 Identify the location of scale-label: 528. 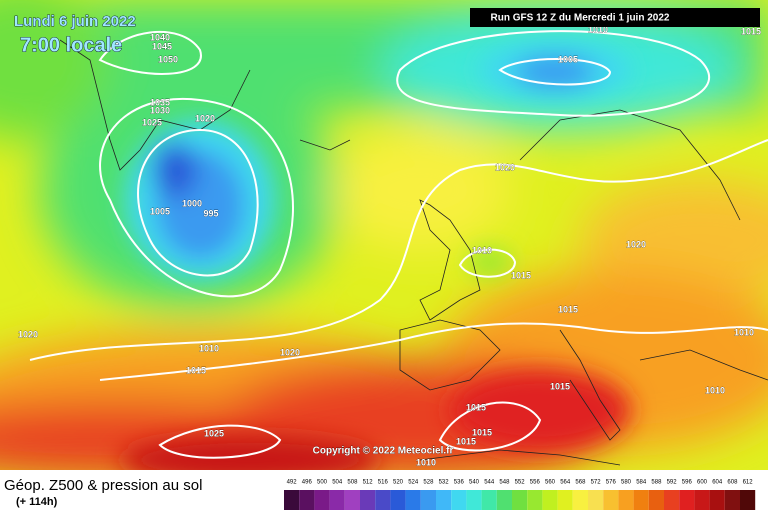
(428, 483).